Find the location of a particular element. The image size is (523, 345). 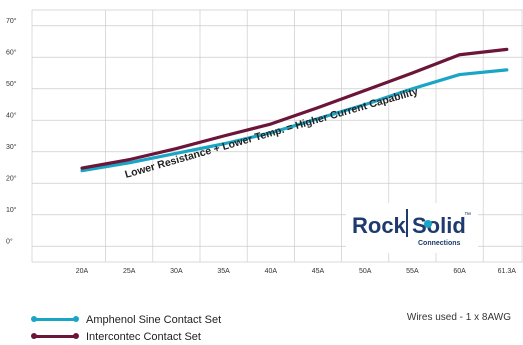

x-tick-label: 45A is located at coordinates (318, 271).